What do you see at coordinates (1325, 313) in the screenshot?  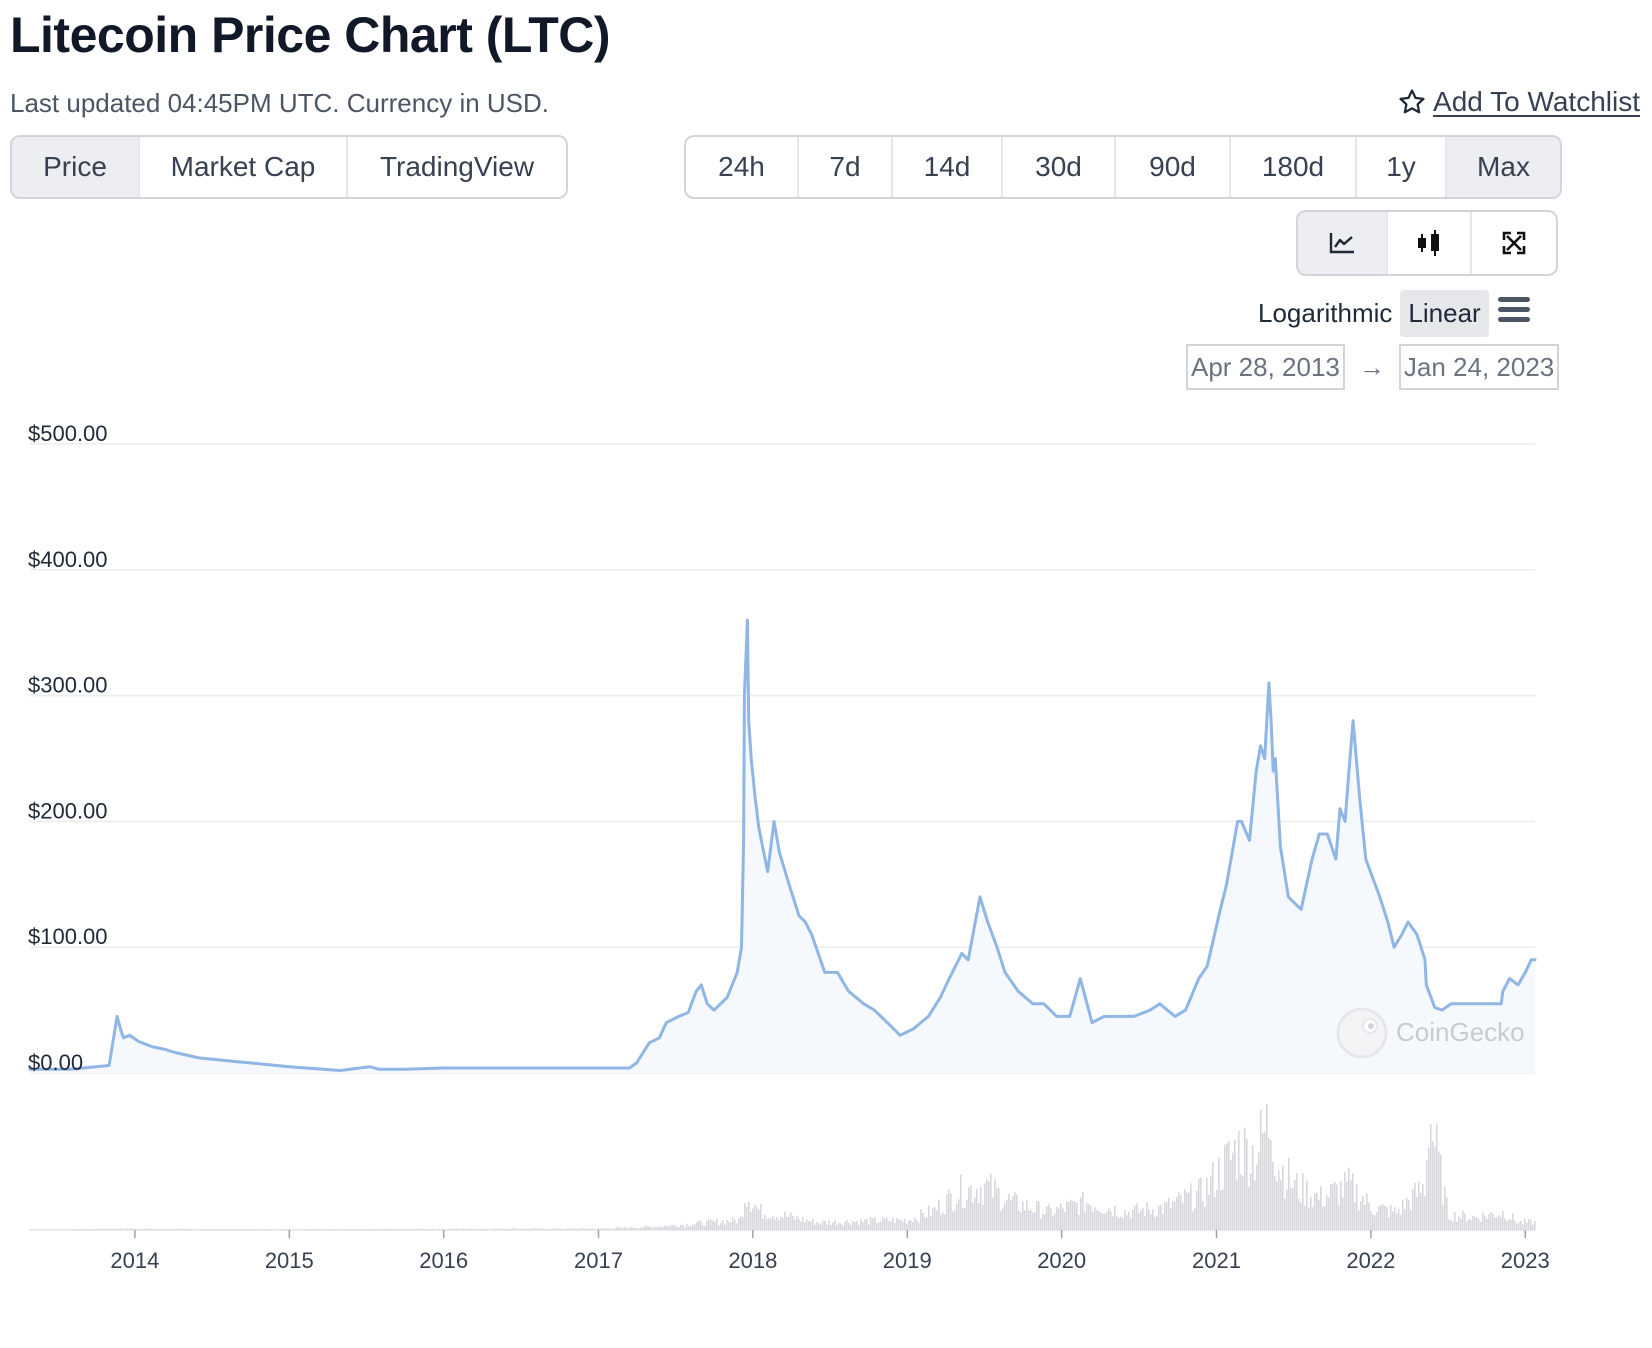 I see `logarithmic-scale-option: Logarithmic` at bounding box center [1325, 313].